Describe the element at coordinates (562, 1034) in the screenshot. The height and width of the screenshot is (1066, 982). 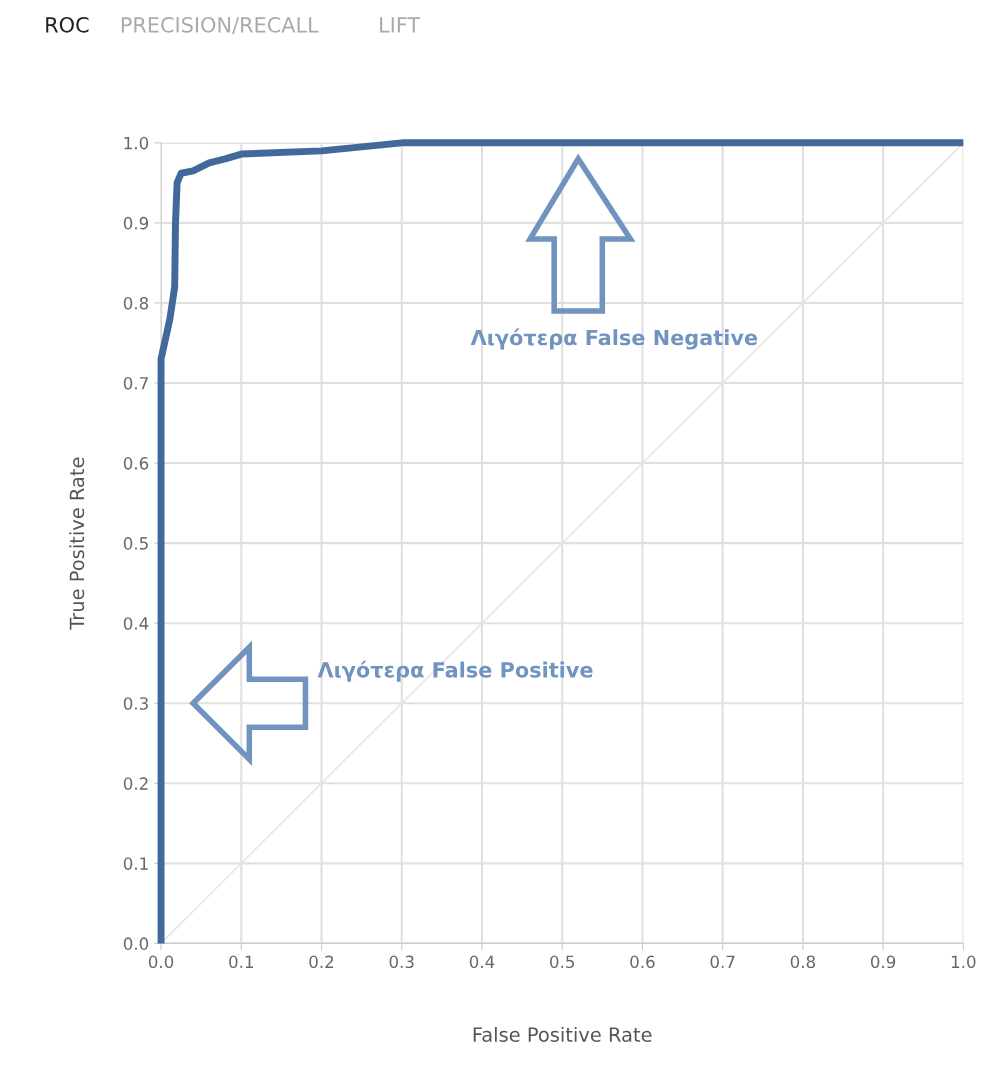
I see `x-axis-title: False Positive Rate` at that location.